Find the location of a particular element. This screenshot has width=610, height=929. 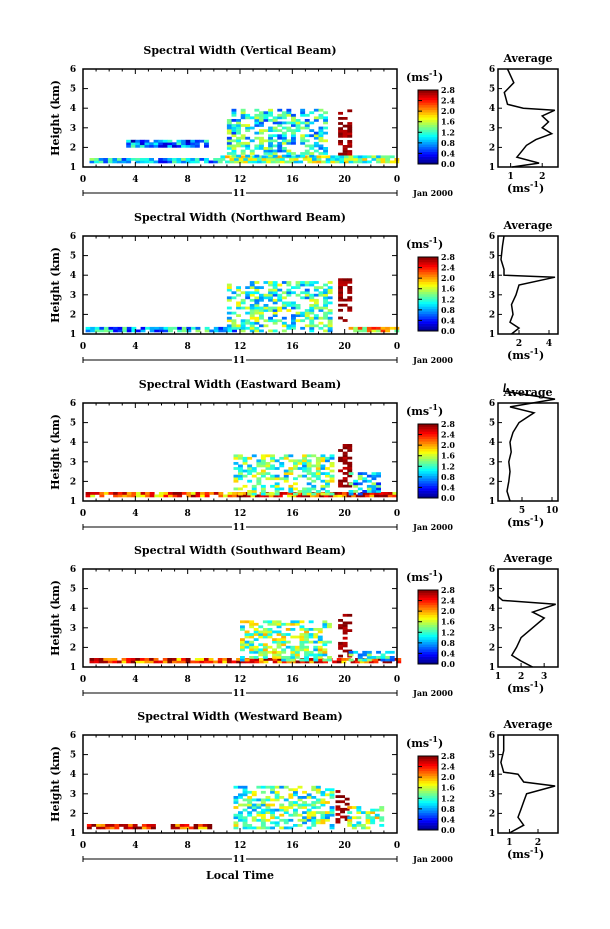

heatmap-cells is located at coordinates (244, 136).